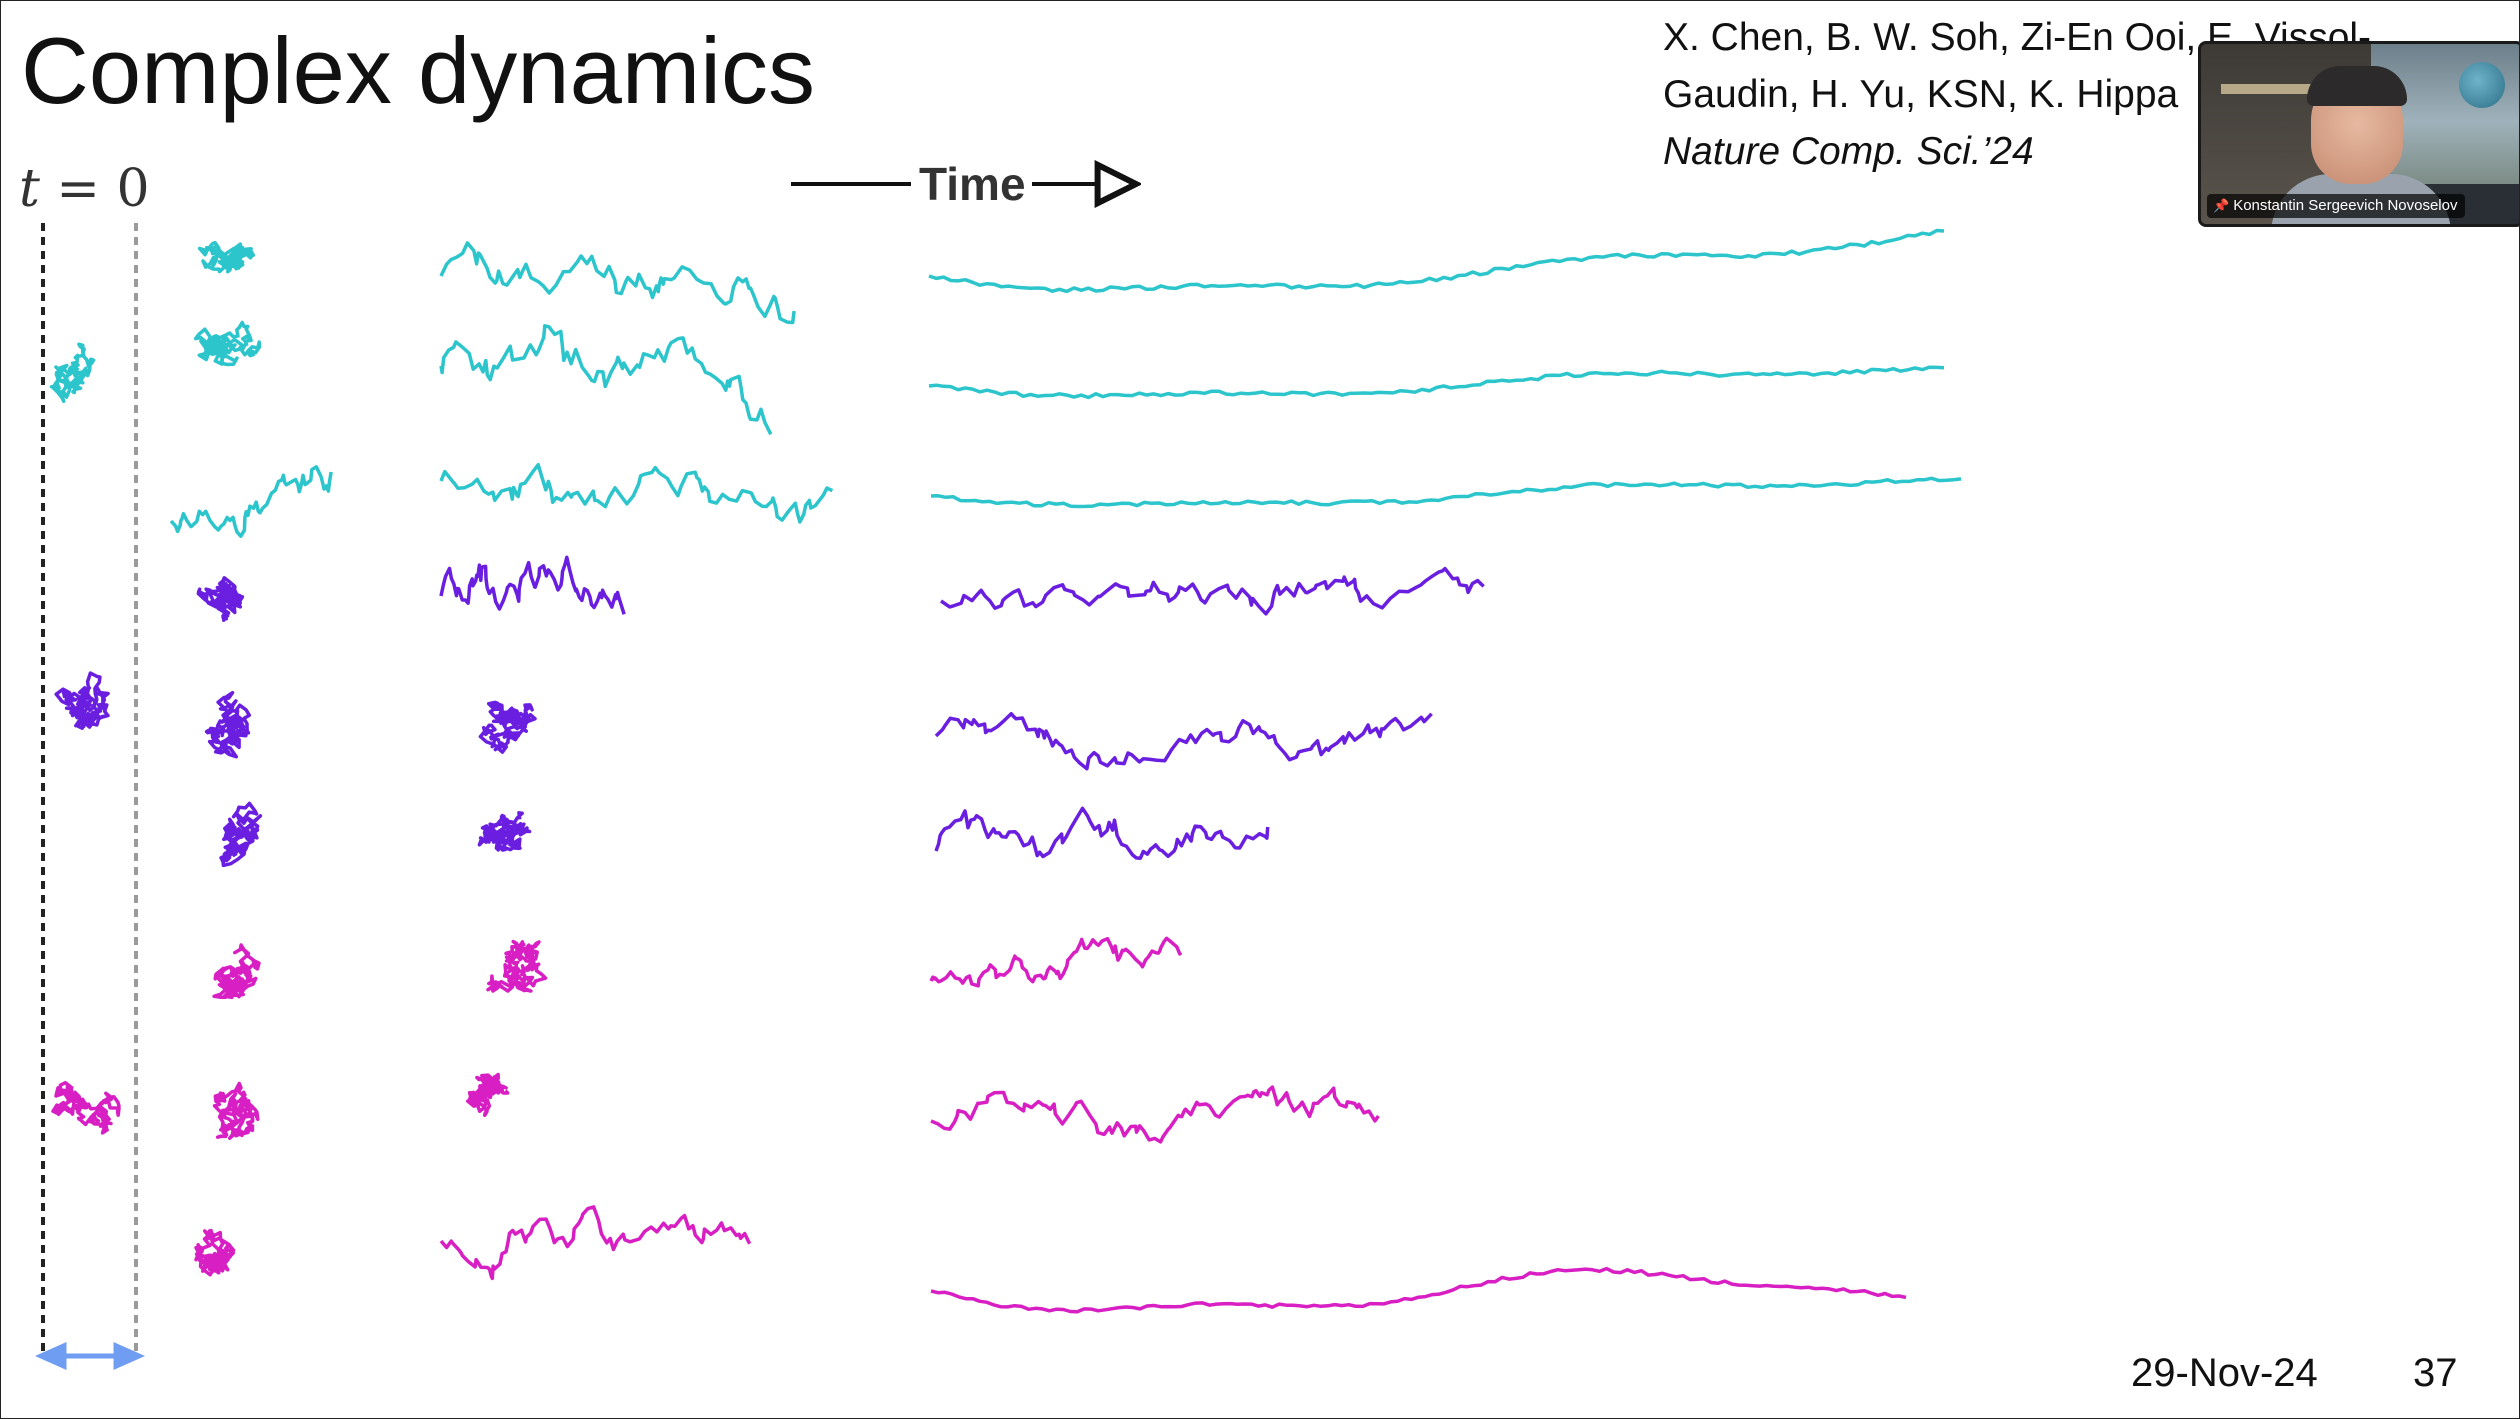 This screenshot has height=1419, width=2520. I want to click on time-axis-label: Time, so click(972, 184).